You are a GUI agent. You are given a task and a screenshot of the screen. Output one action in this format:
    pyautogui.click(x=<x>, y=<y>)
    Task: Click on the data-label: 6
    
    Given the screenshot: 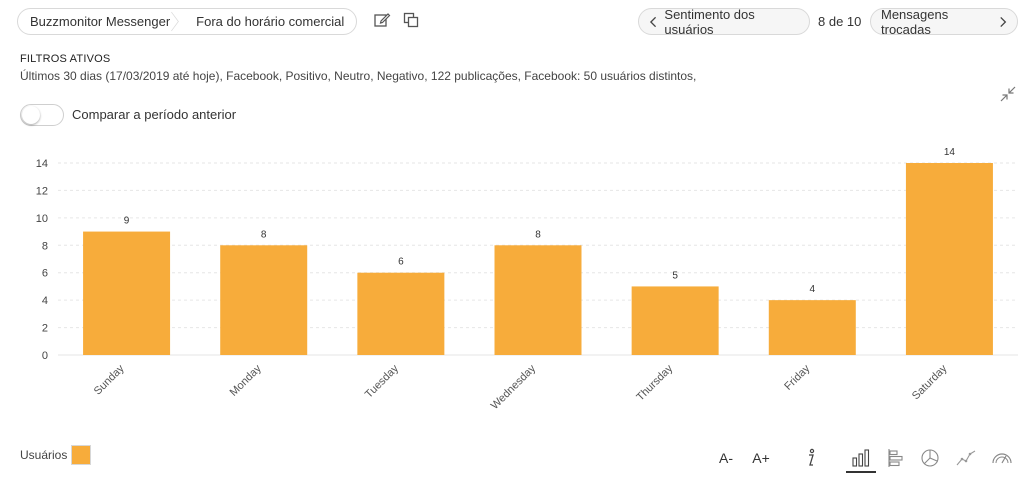 What is the action you would take?
    pyautogui.click(x=401, y=262)
    